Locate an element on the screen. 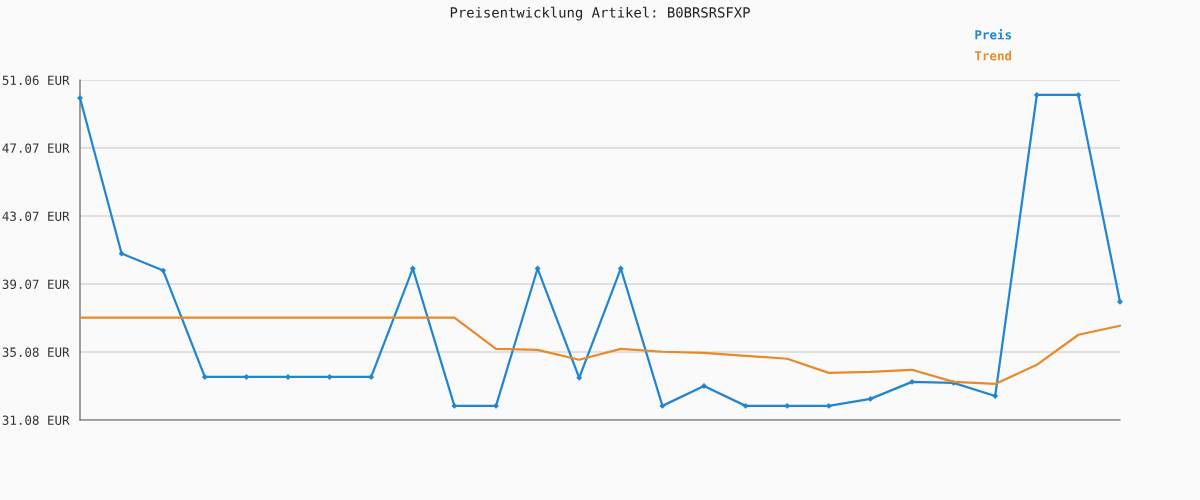 Image resolution: width=1200 pixels, height=500 pixels. y-tick-label: 35.08 EUR is located at coordinates (36, 352).